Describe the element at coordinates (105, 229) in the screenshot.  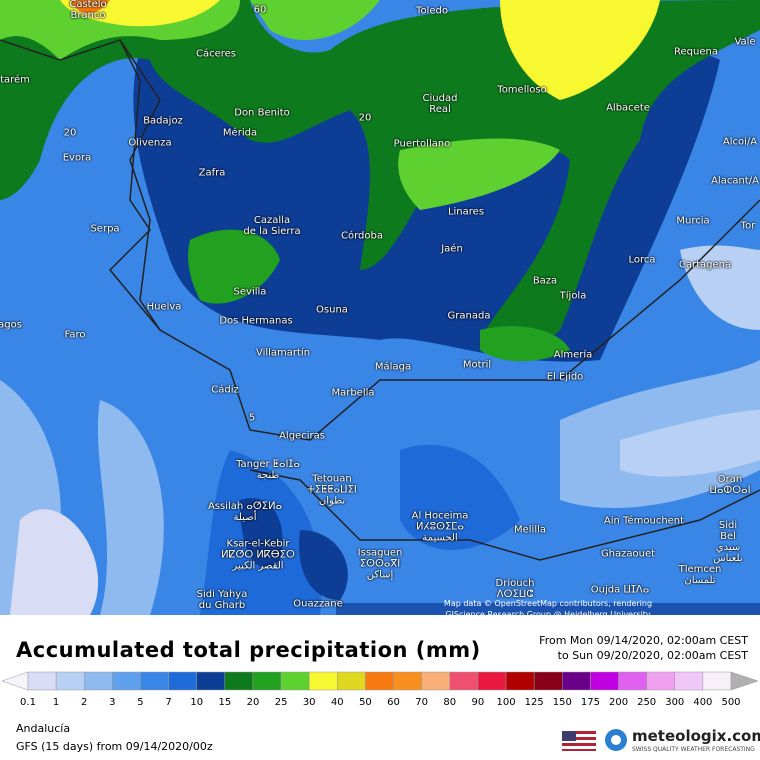
I see `place-label: Serpa` at that location.